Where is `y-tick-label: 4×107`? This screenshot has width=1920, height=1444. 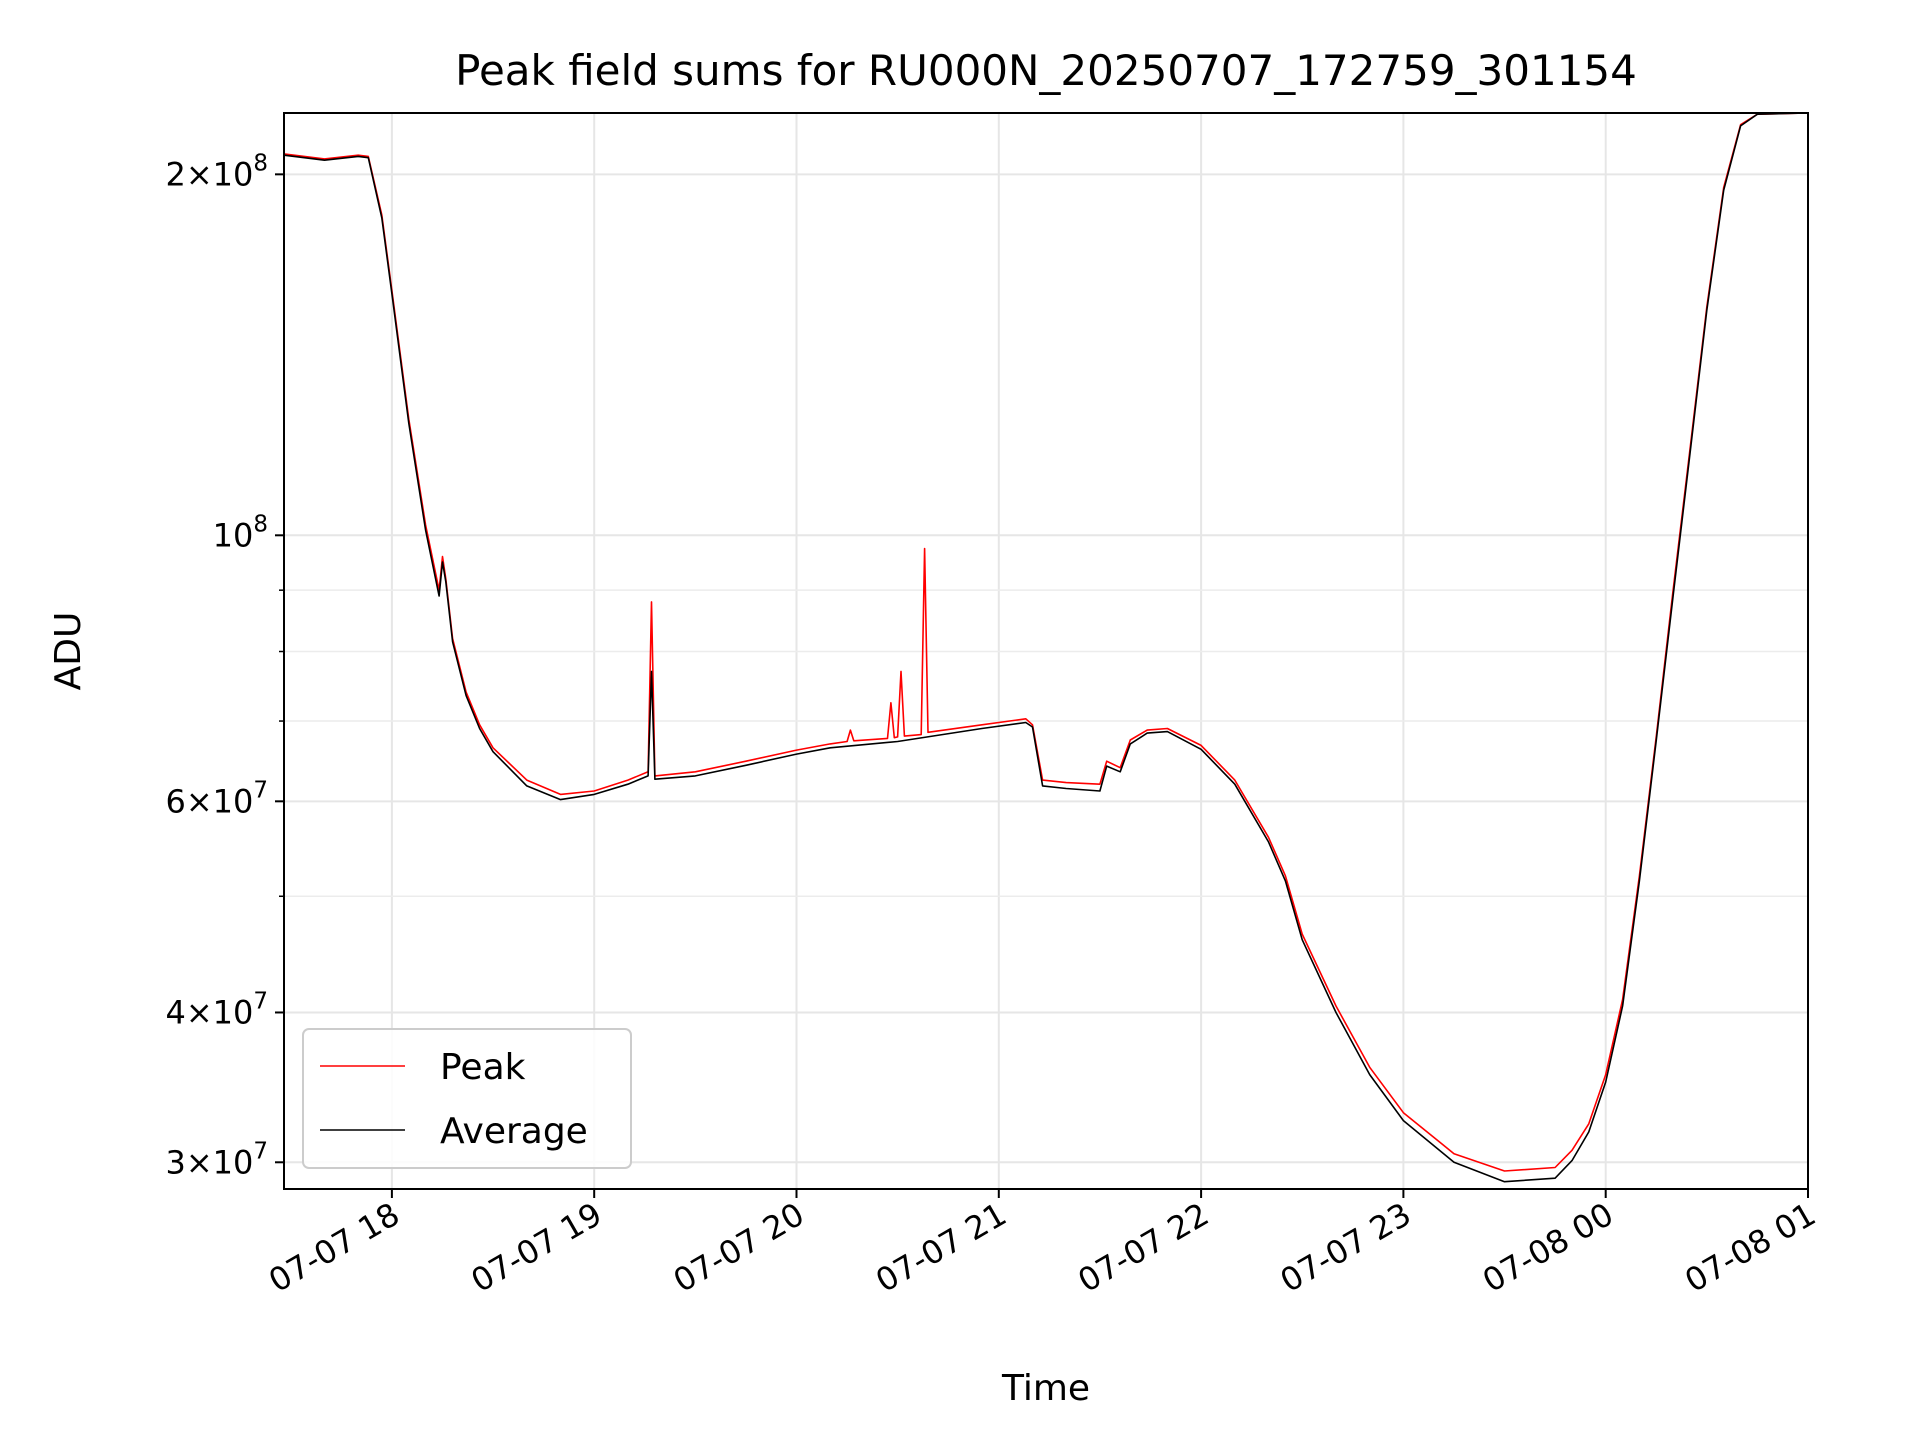 y-tick-label: 4×107 is located at coordinates (216, 1009).